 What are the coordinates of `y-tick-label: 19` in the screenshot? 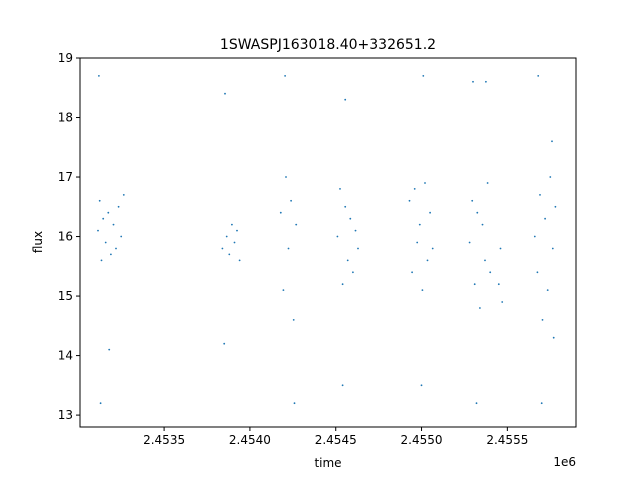 It's located at (65, 58).